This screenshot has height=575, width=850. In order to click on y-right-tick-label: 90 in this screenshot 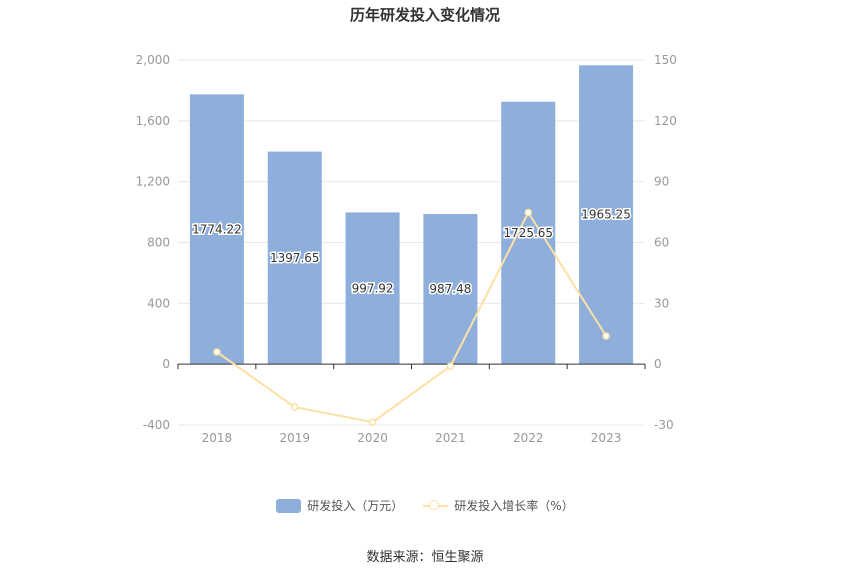, I will do `click(661, 182)`.